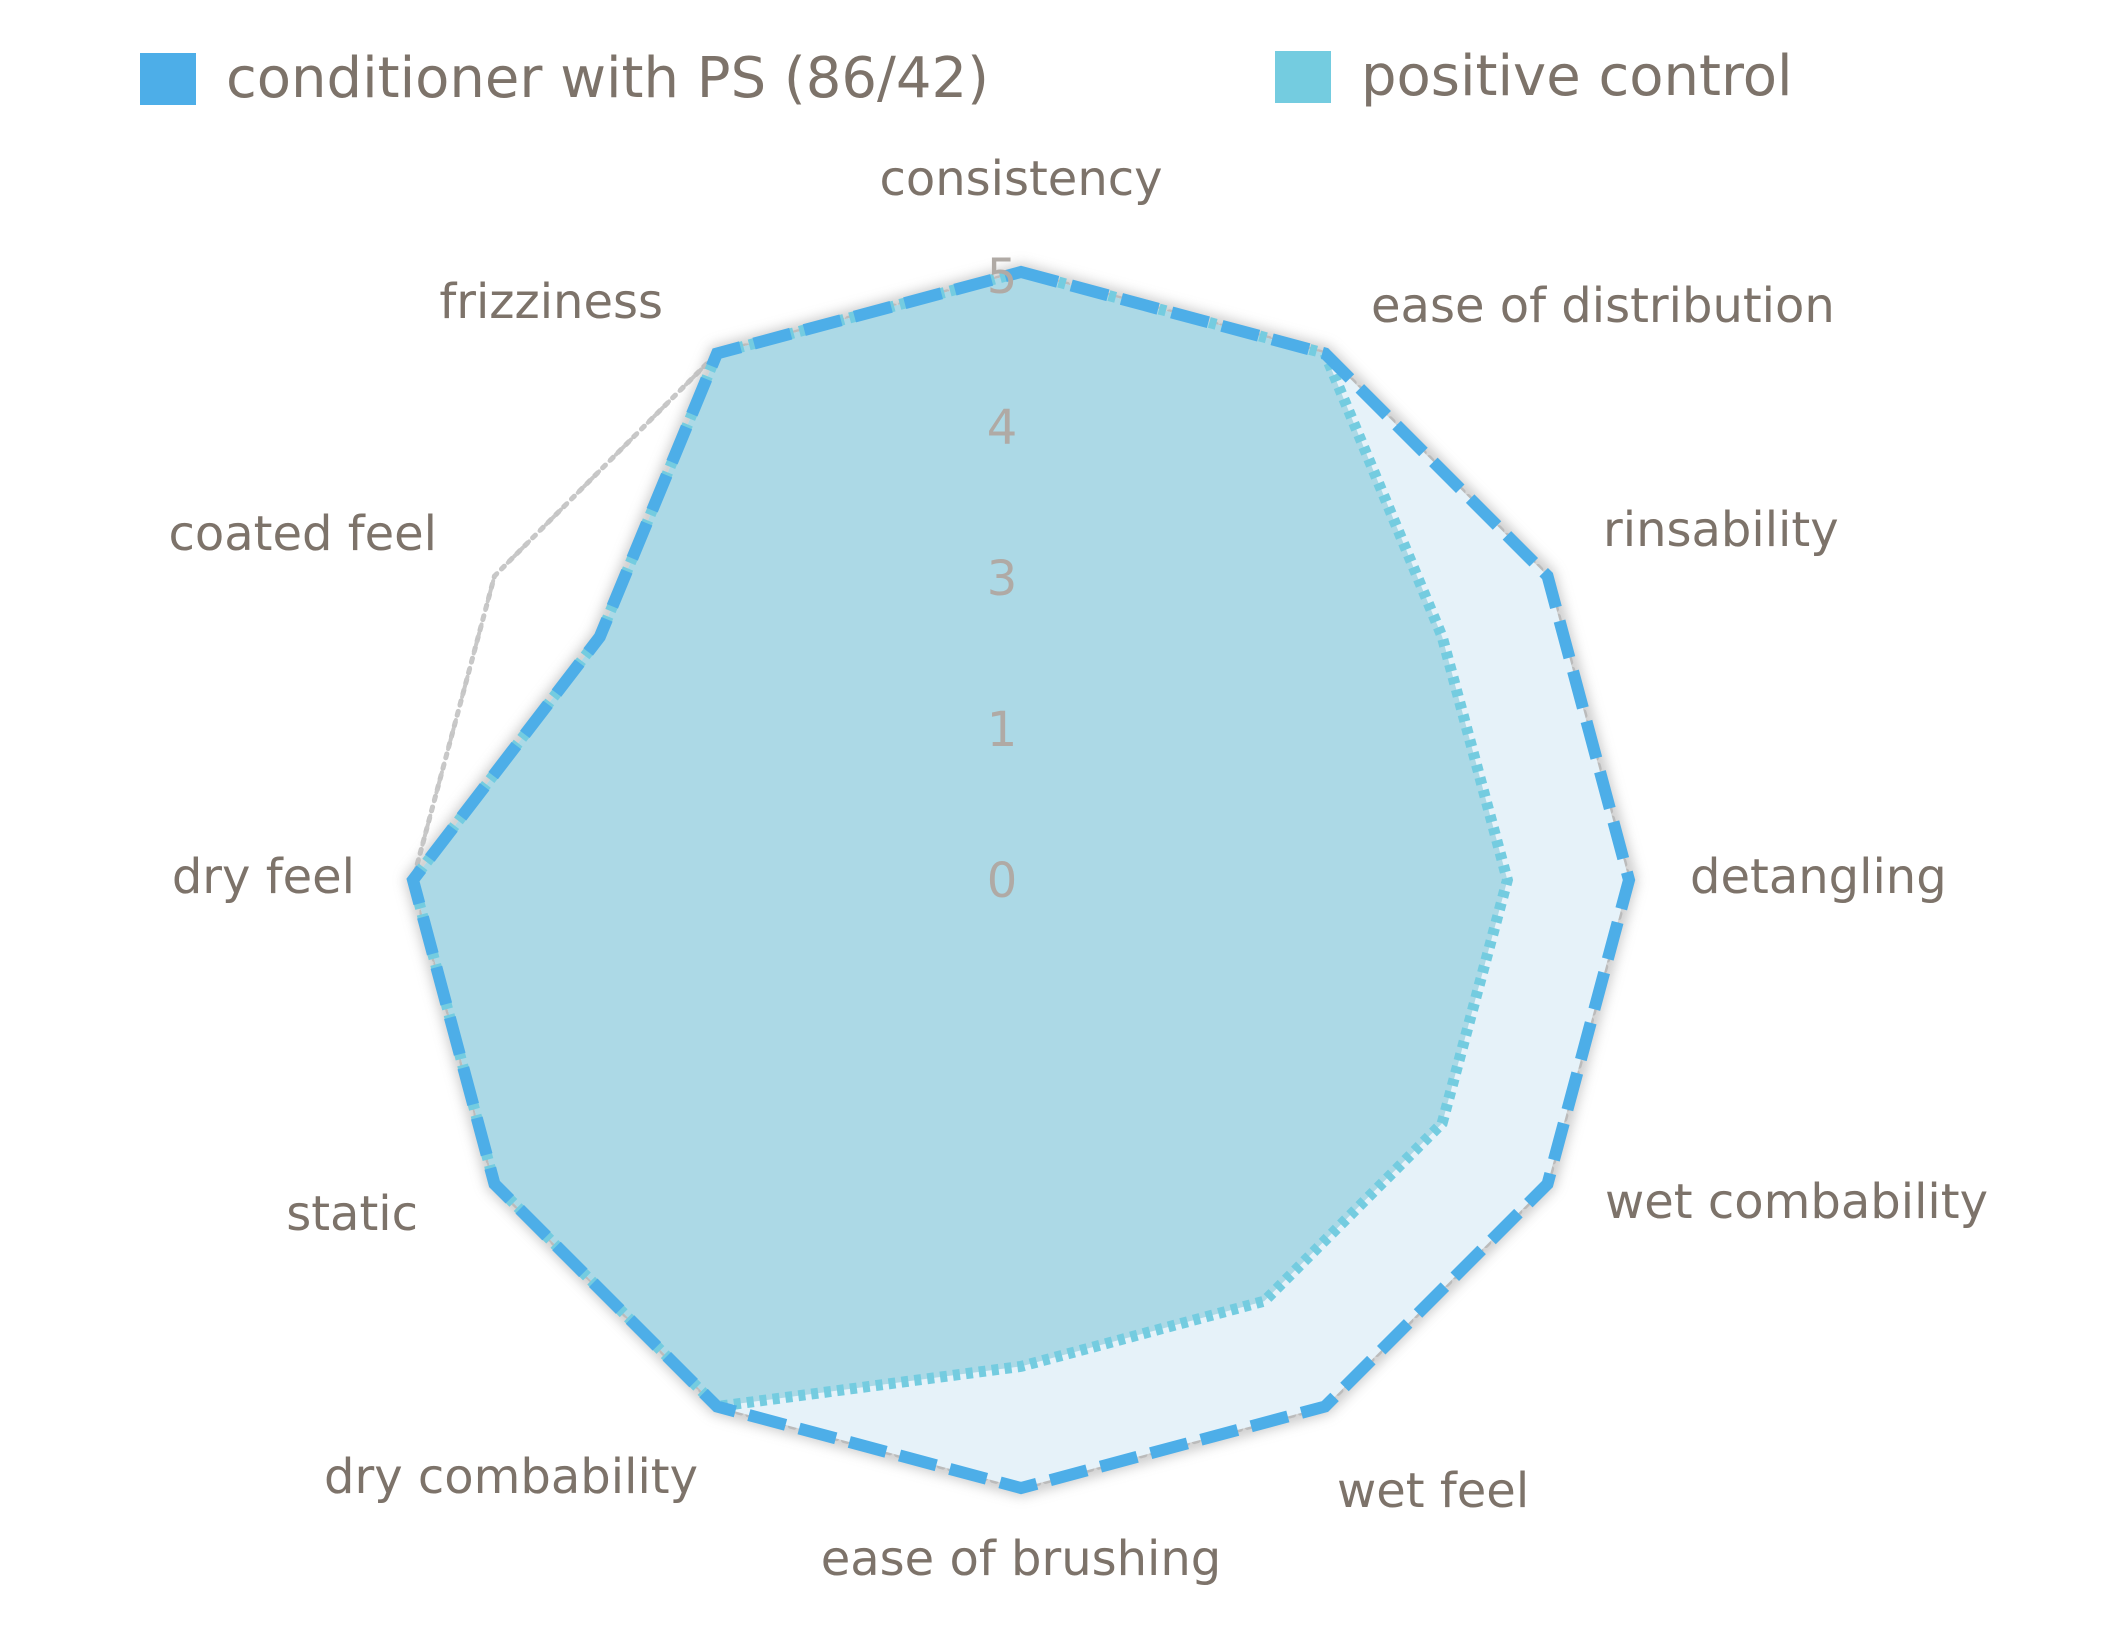  What do you see at coordinates (1818, 877) in the screenshot?
I see `category-label-detangling: detangling` at bounding box center [1818, 877].